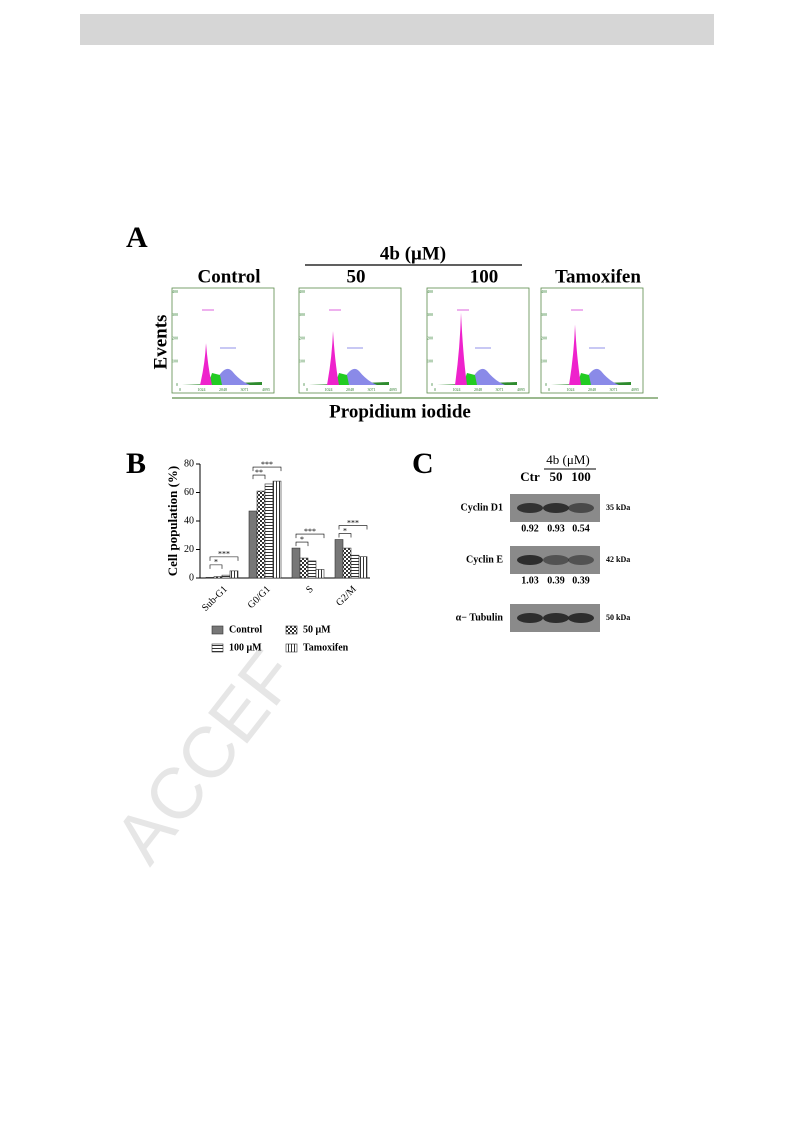 The width and height of the screenshot is (793, 1126). Describe the element at coordinates (136, 463) in the screenshot. I see `panel-label: B` at that location.